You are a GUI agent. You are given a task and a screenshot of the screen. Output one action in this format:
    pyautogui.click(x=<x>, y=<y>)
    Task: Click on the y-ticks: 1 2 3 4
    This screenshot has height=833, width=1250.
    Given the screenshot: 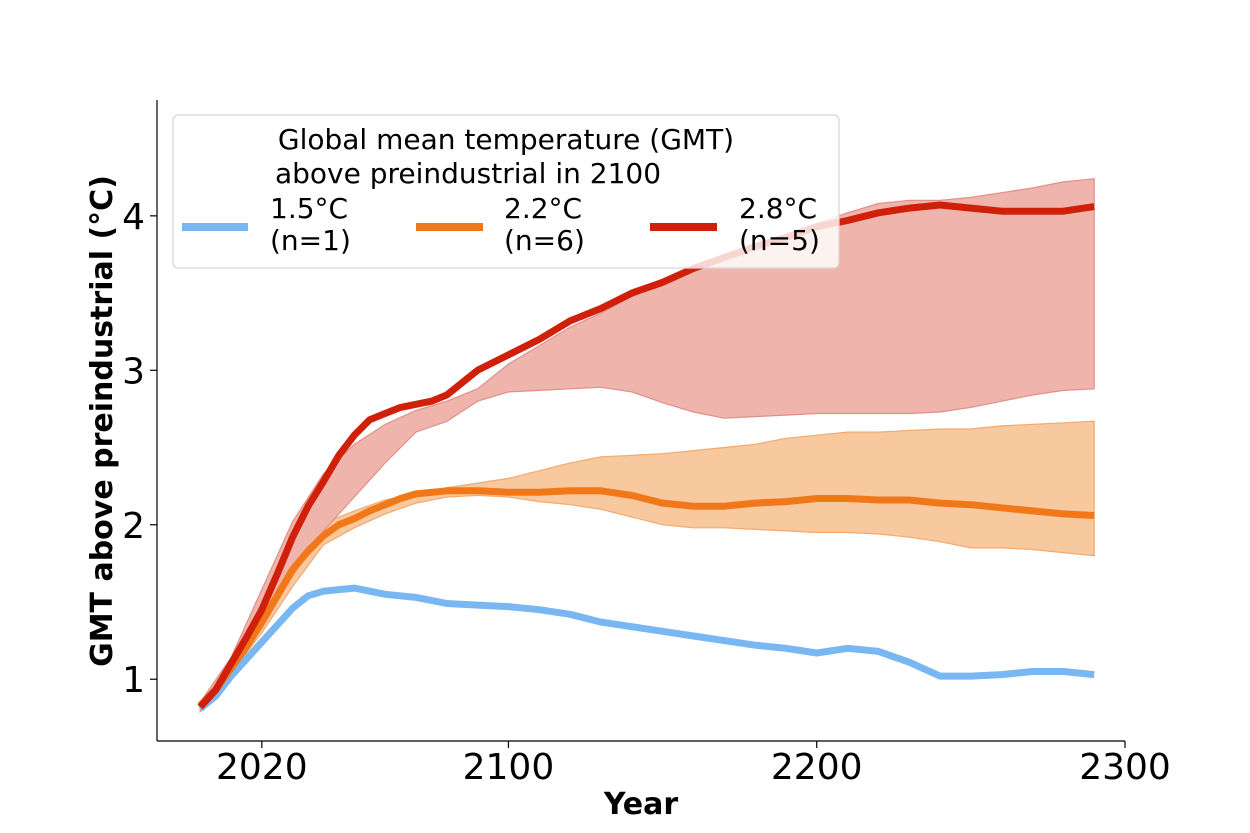 What is the action you would take?
    pyautogui.click(x=139, y=449)
    